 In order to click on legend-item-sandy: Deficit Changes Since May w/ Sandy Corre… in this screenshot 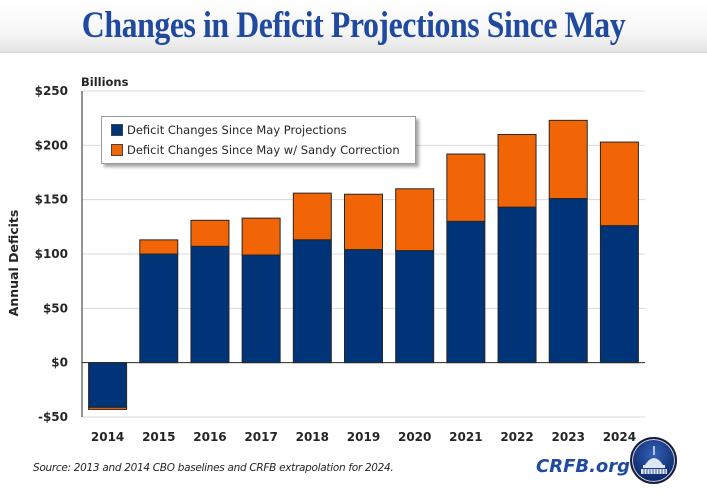, I will do `click(255, 150)`.